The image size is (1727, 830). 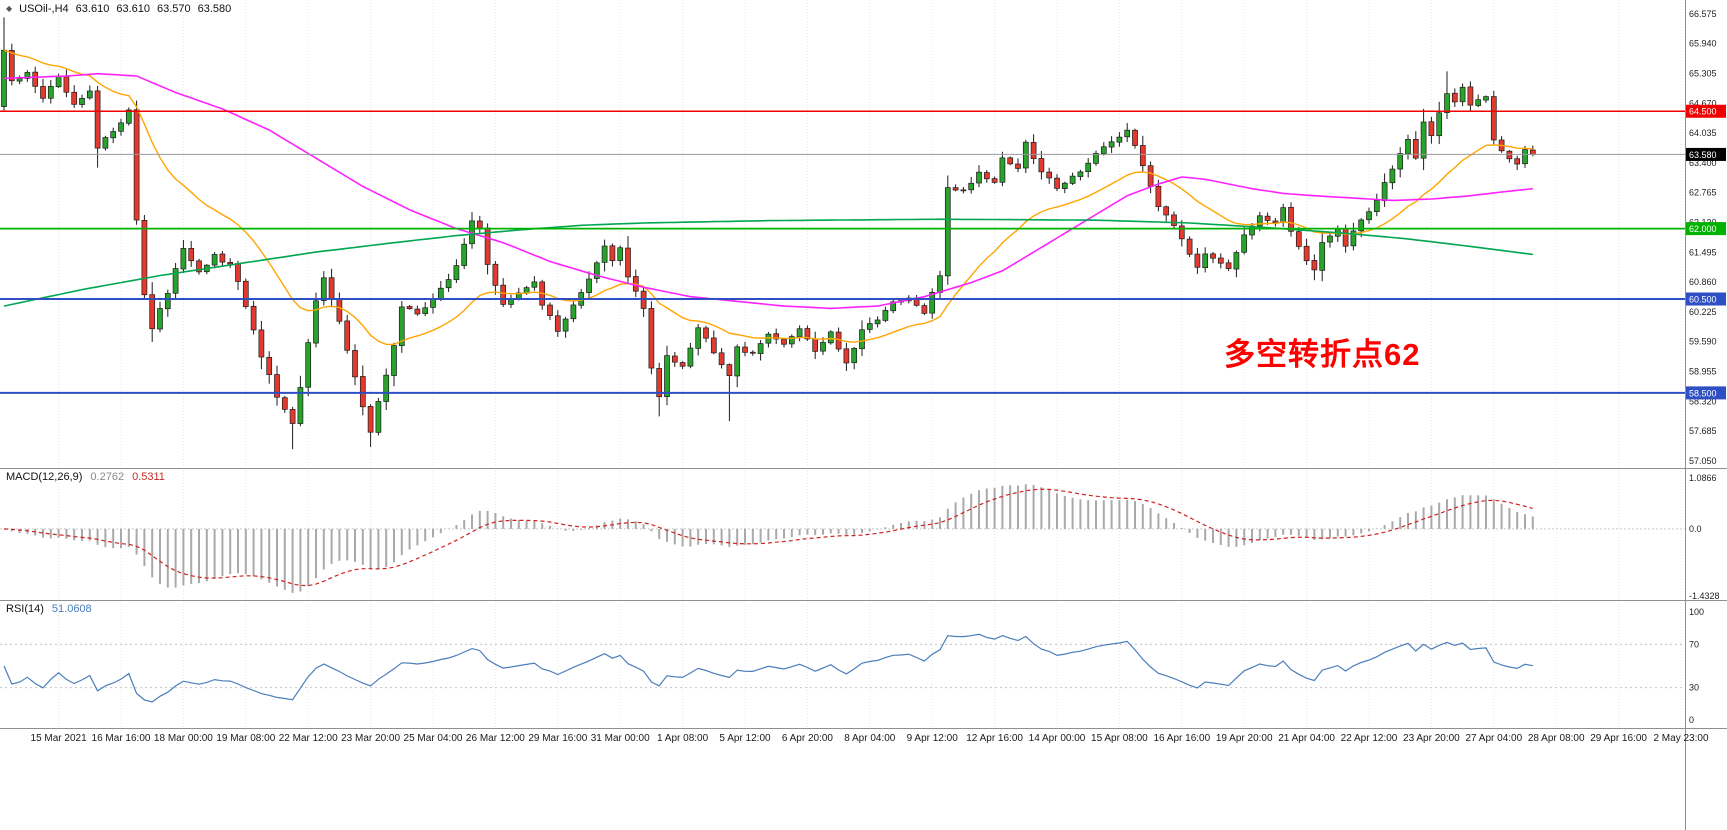 I want to click on time-axis-area, so click(x=842, y=779).